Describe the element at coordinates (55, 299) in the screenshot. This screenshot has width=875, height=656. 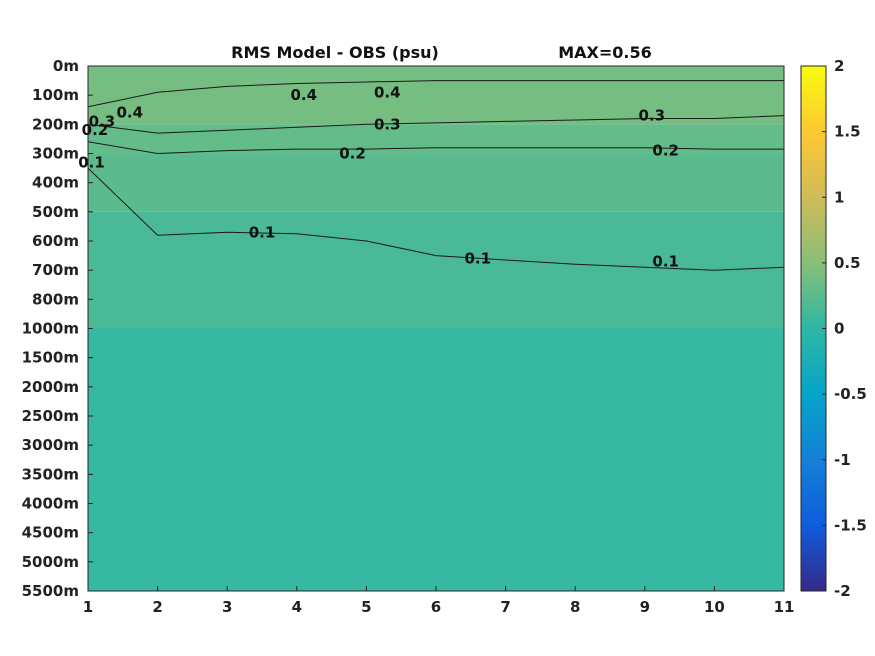
I see `y-tick-label: 800m` at that location.